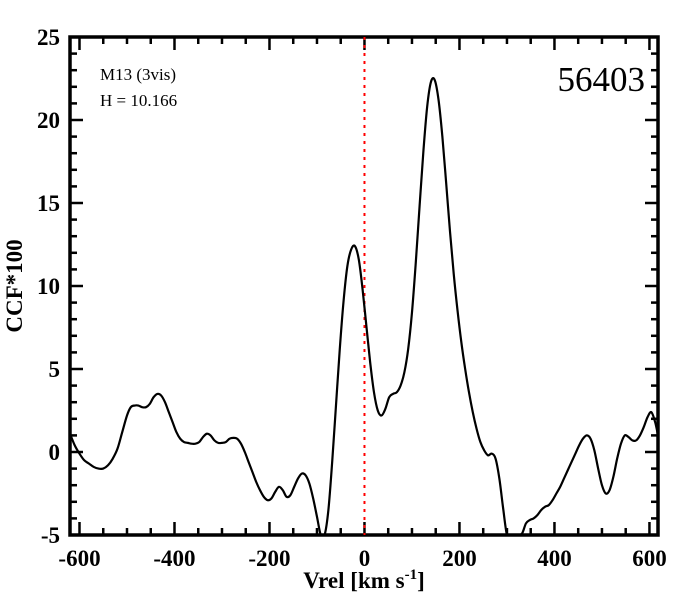 This screenshot has height=600, width=675. Describe the element at coordinates (48, 37) in the screenshot. I see `y-tick-label: 25` at that location.